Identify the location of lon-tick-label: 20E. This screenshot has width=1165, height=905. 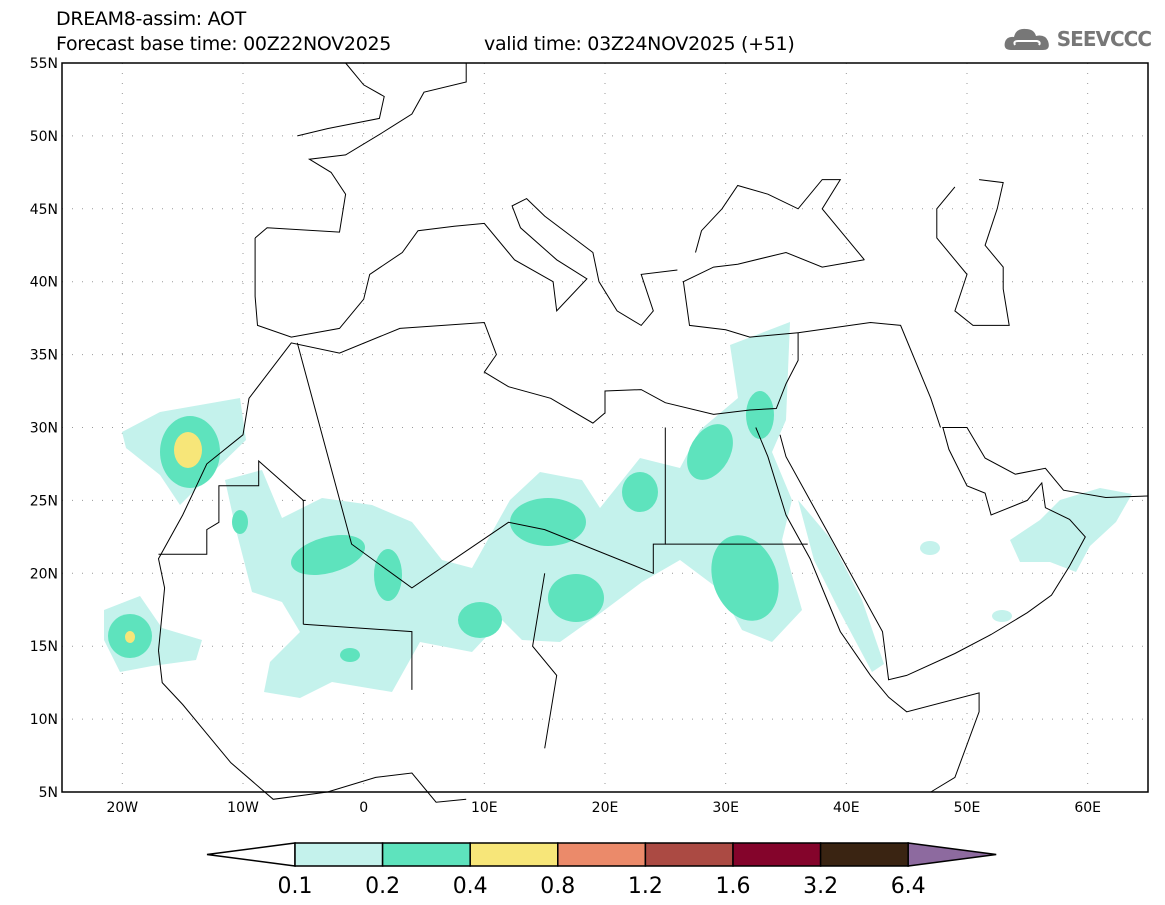
(605, 808).